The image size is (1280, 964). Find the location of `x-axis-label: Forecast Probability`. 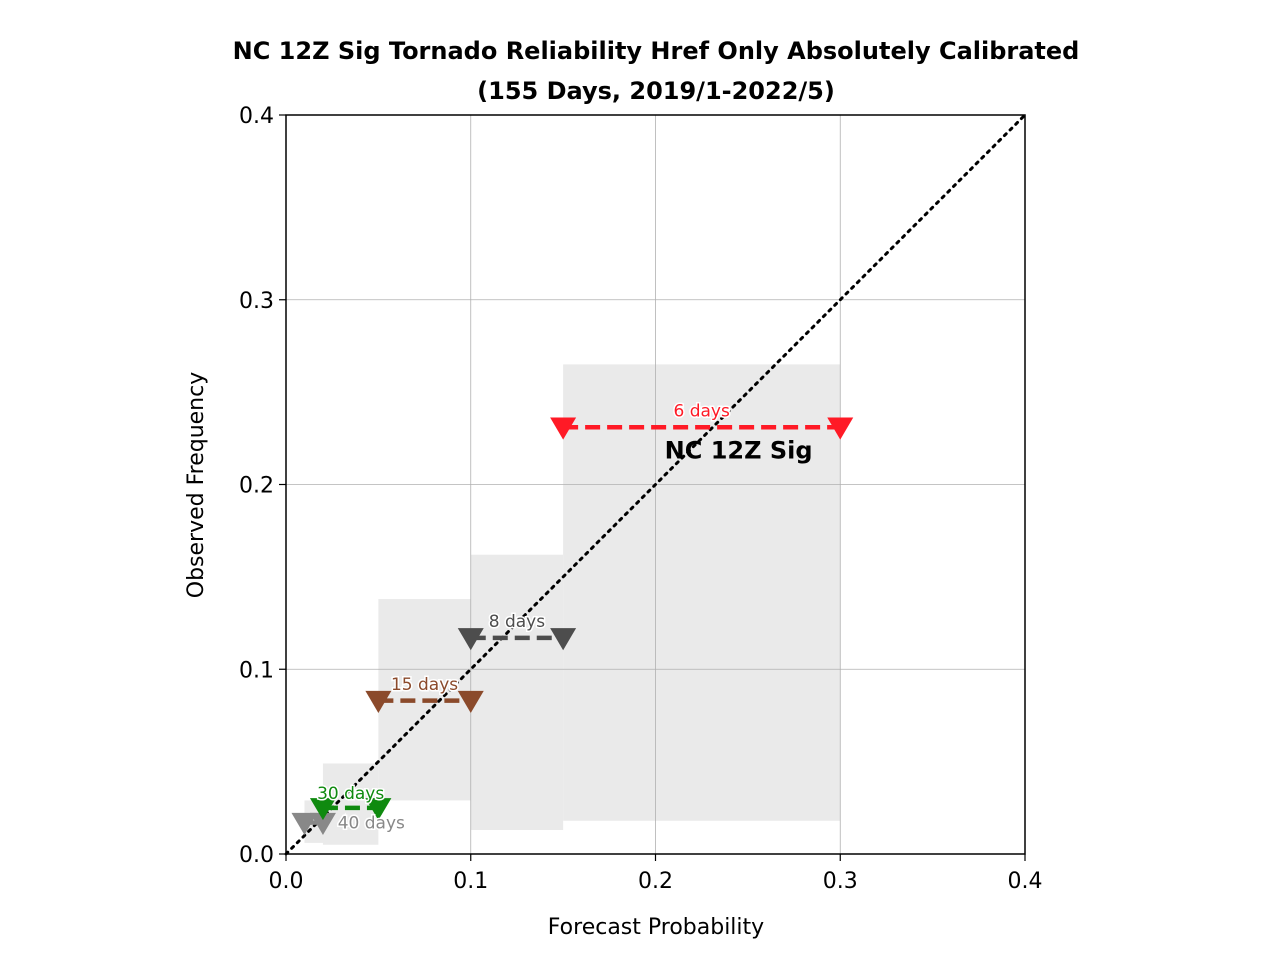

x-axis-label: Forecast Probability is located at coordinates (656, 927).